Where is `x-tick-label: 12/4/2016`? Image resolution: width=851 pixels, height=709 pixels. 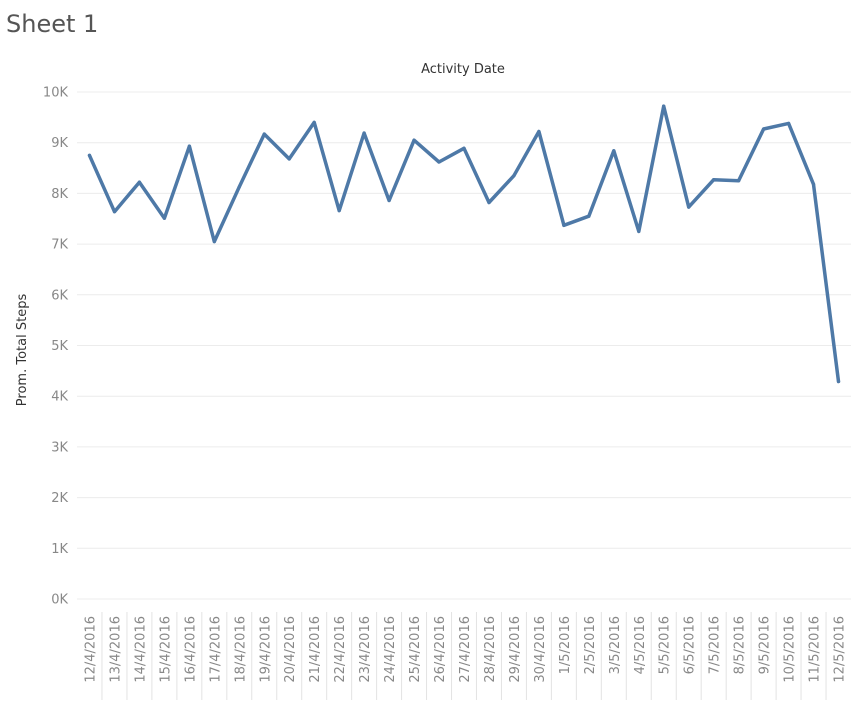 x-tick-label: 12/4/2016 is located at coordinates (90, 649).